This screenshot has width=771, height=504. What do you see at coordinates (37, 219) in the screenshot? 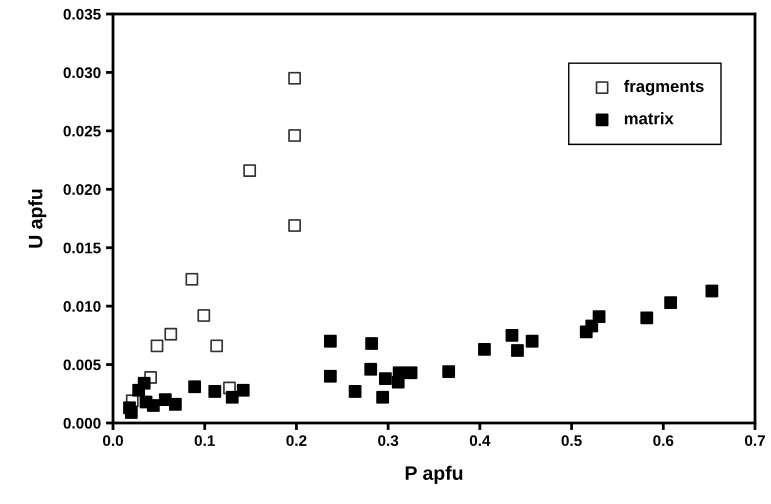
I see `y-axis-title: U apfu` at bounding box center [37, 219].